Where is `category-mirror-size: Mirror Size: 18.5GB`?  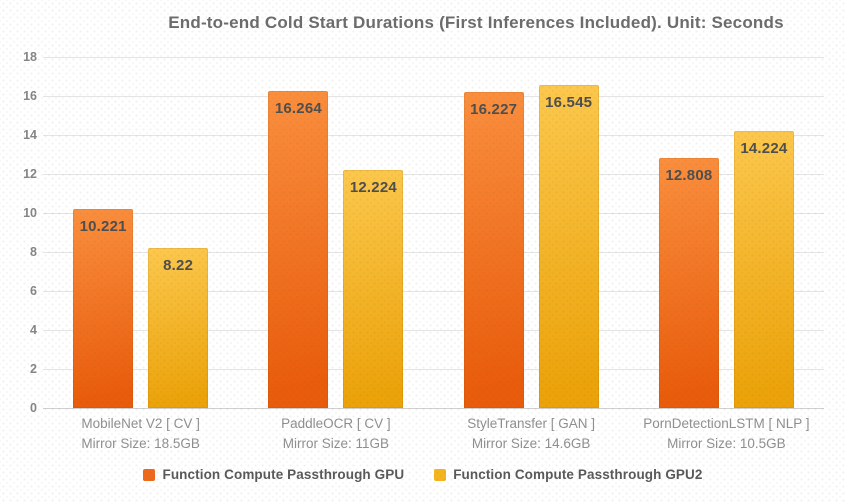 category-mirror-size: Mirror Size: 18.5GB is located at coordinates (140, 443).